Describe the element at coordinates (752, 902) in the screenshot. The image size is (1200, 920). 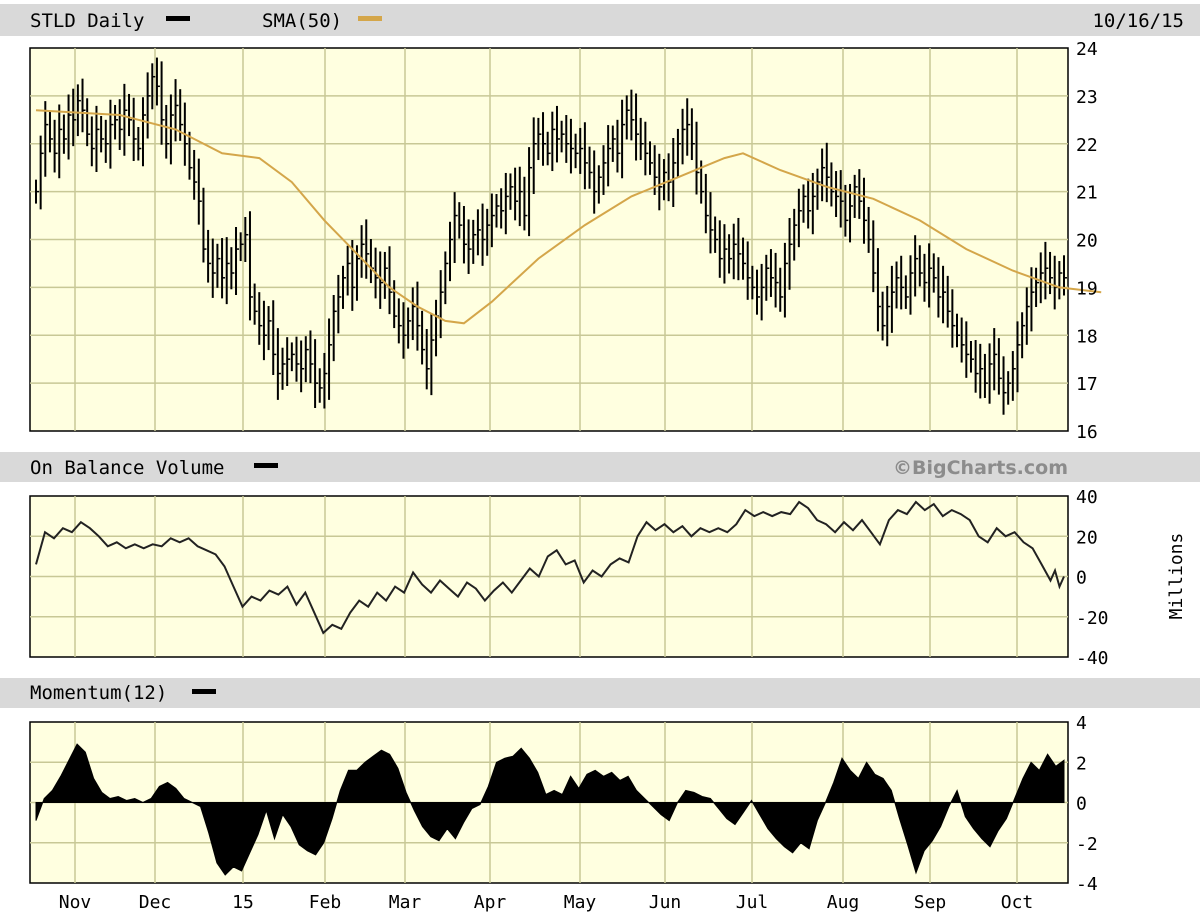
I see `month-label: Jul` at that location.